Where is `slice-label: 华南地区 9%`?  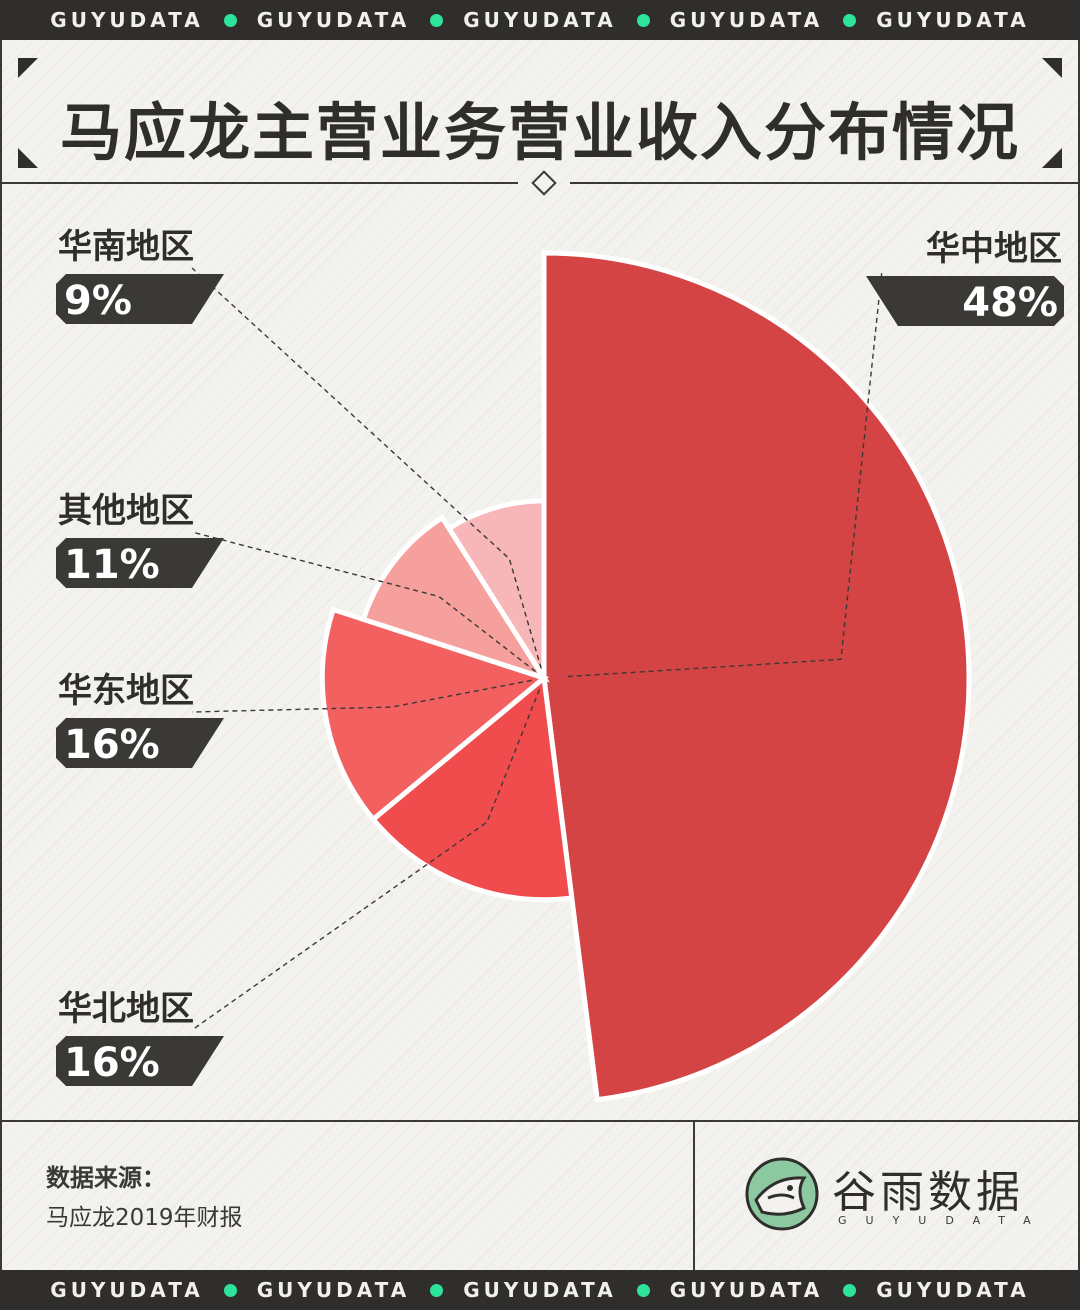
slice-label: 华南地区 9% is located at coordinates (140, 275).